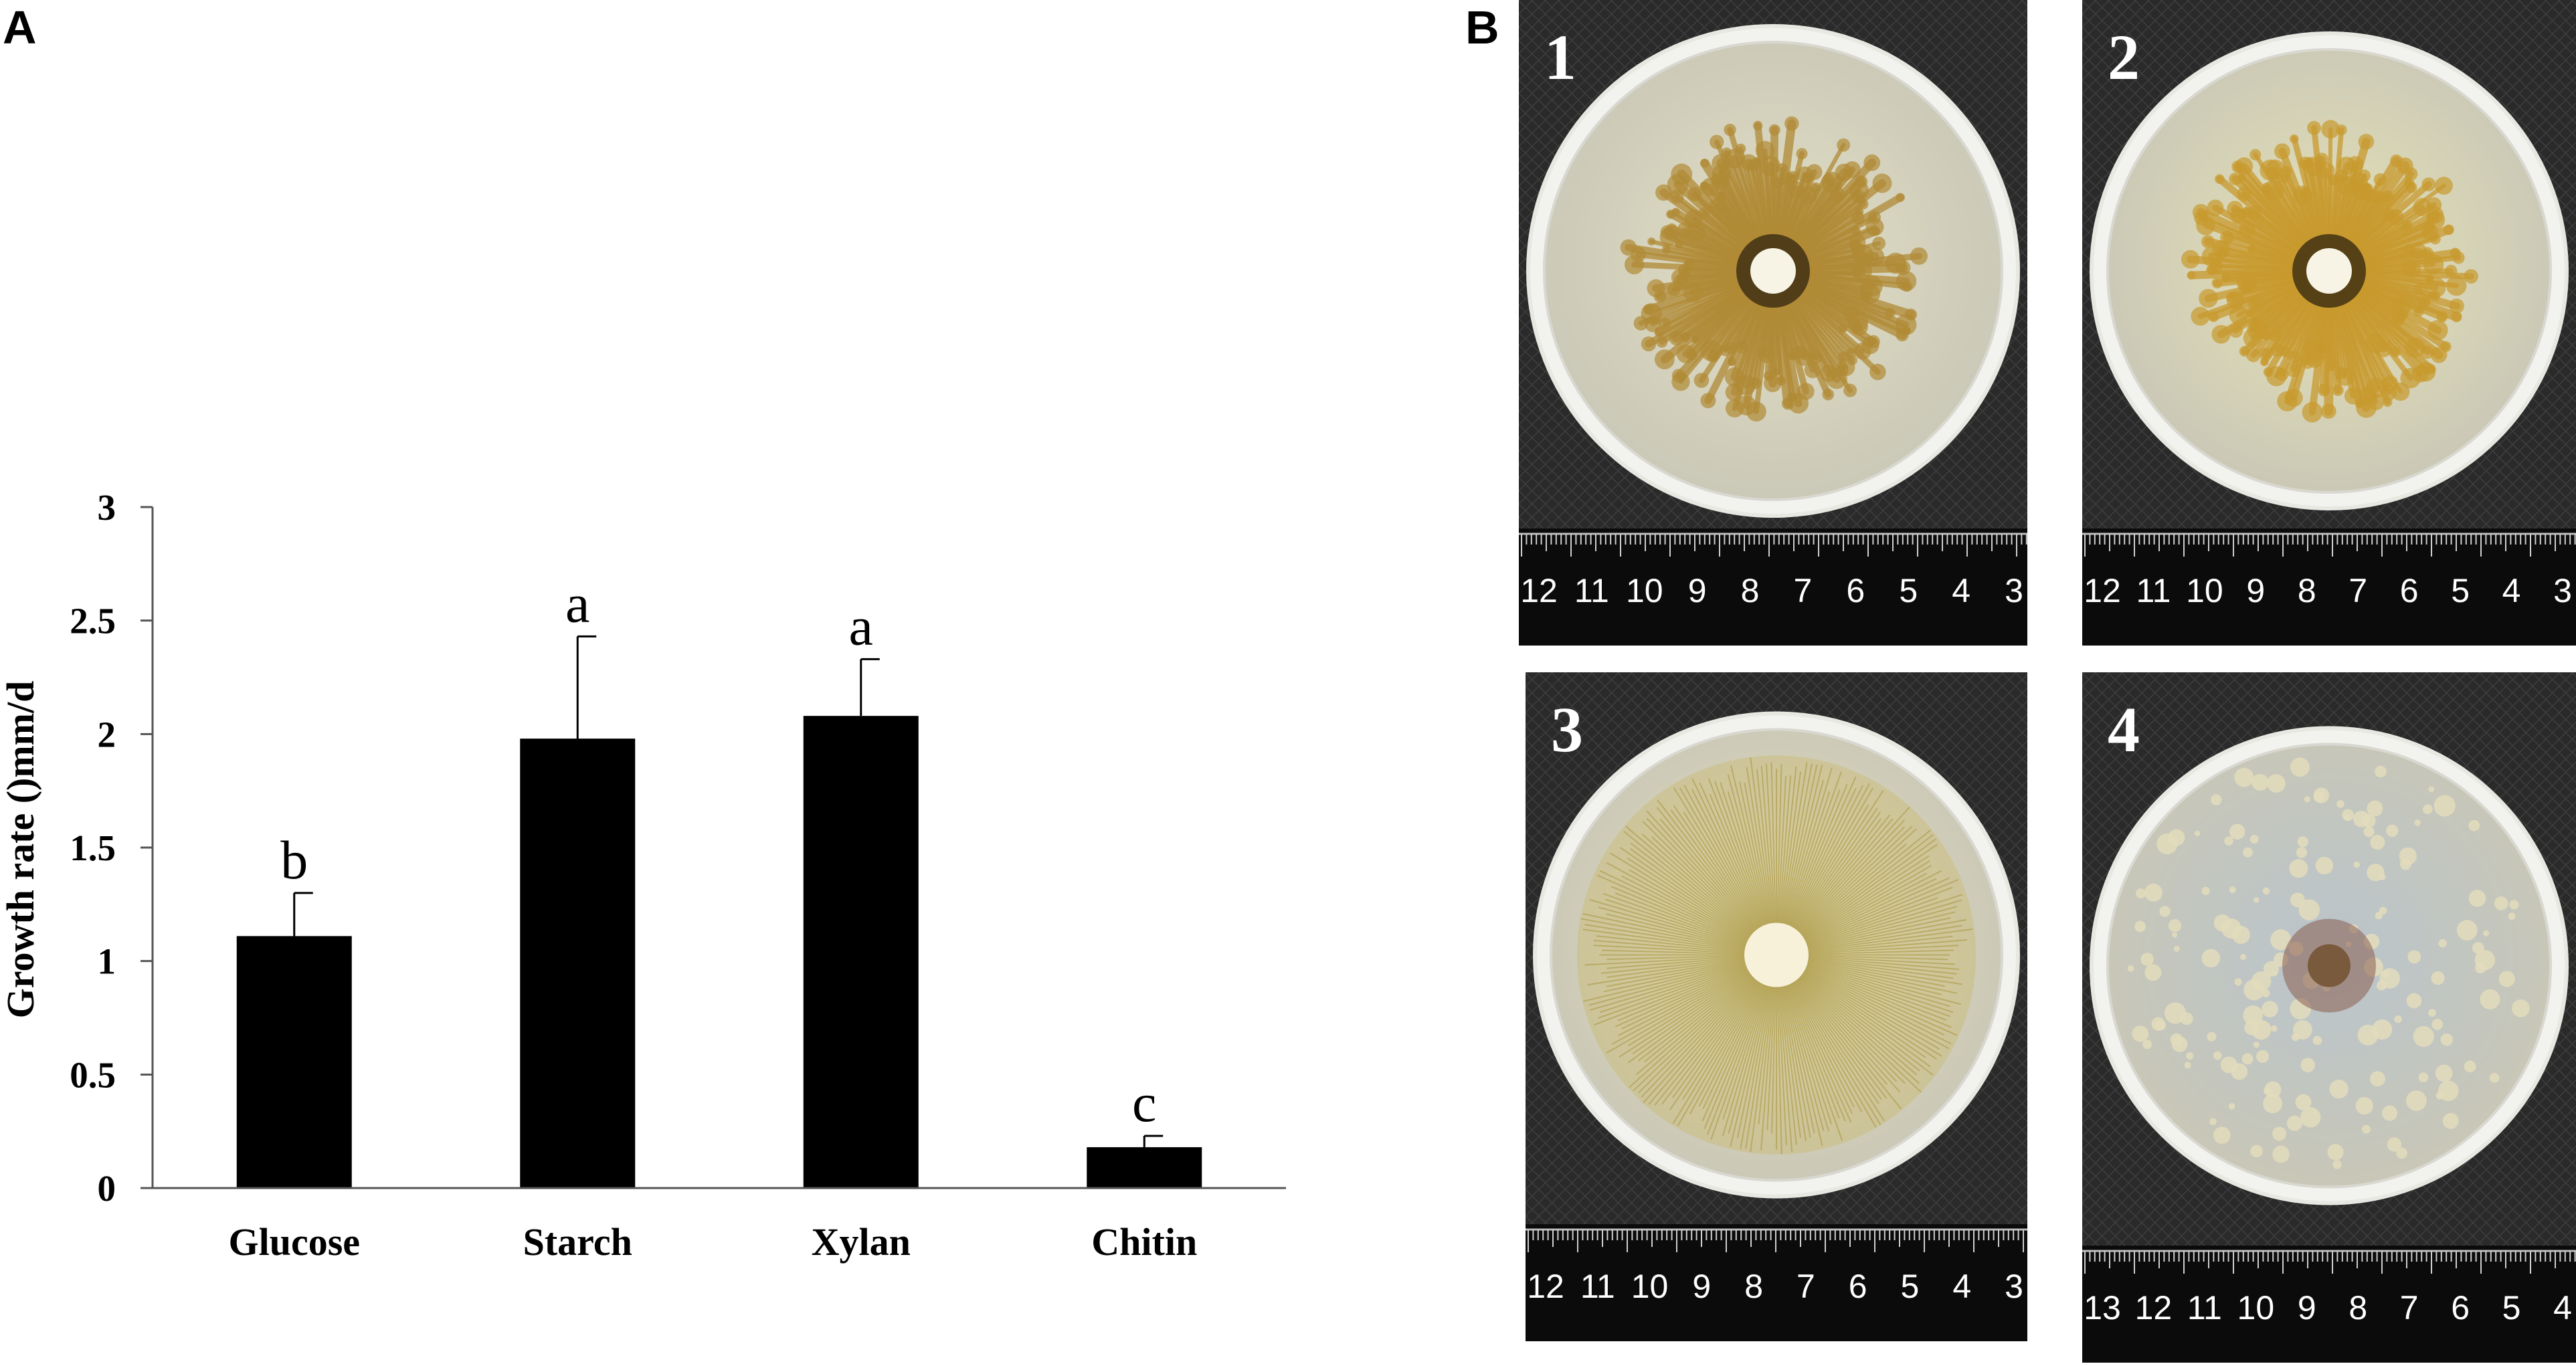  I want to click on y-tick-label: 2.5, so click(93, 621).